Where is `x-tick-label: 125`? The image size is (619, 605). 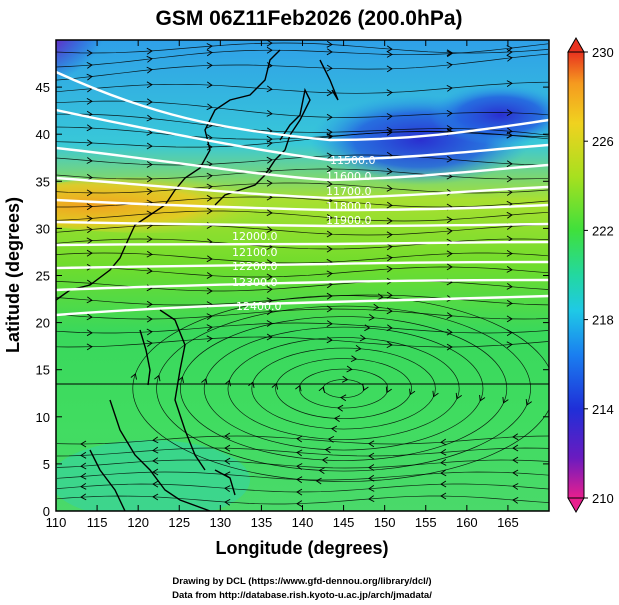
x-tick-label: 125 is located at coordinates (179, 522).